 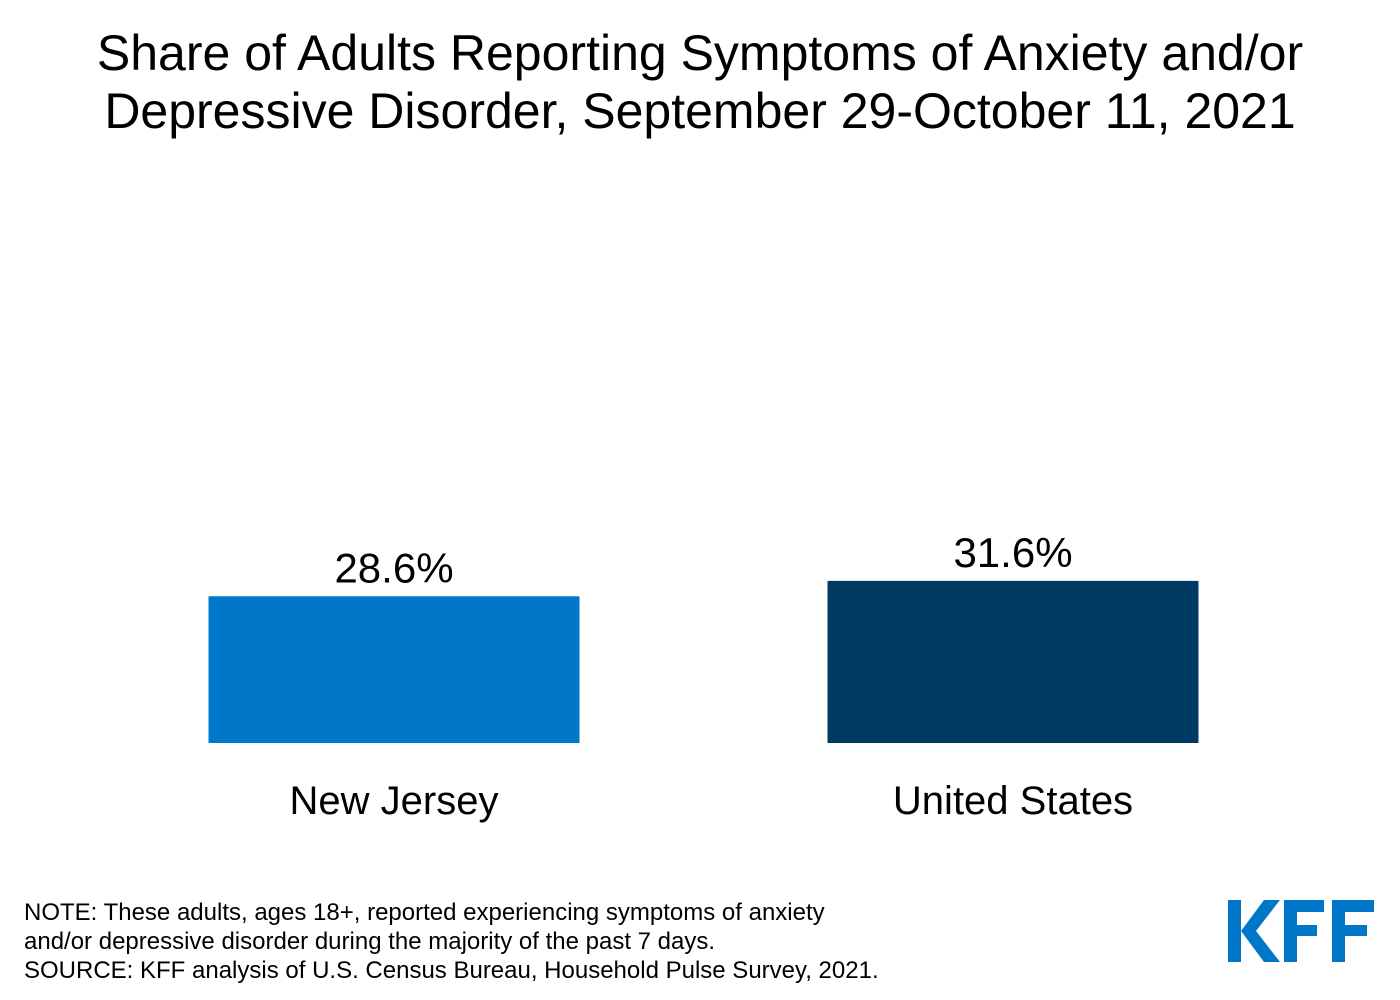 I want to click on bar-united-states, so click(x=1013, y=661).